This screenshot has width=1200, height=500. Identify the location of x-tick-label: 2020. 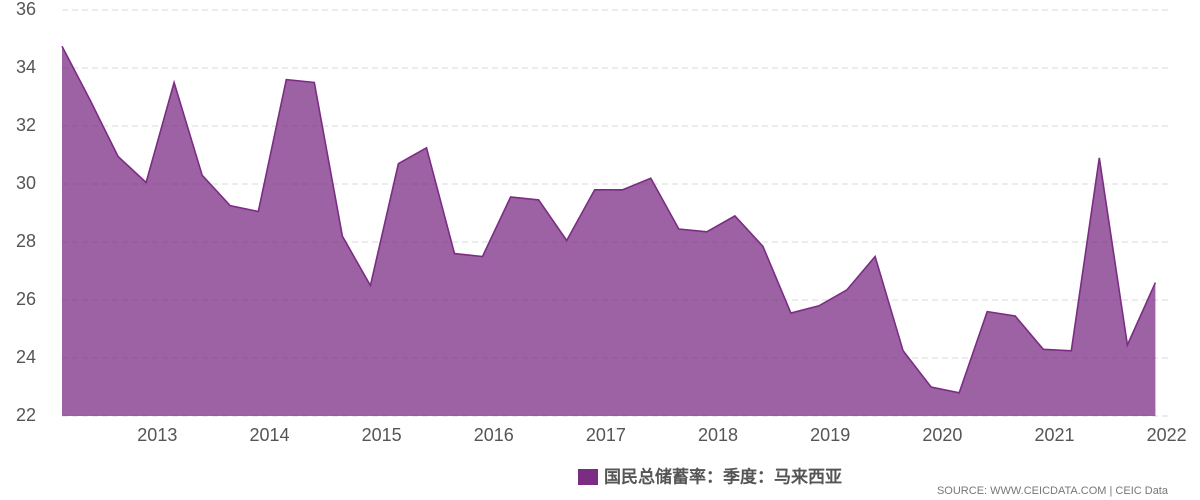
(942, 435).